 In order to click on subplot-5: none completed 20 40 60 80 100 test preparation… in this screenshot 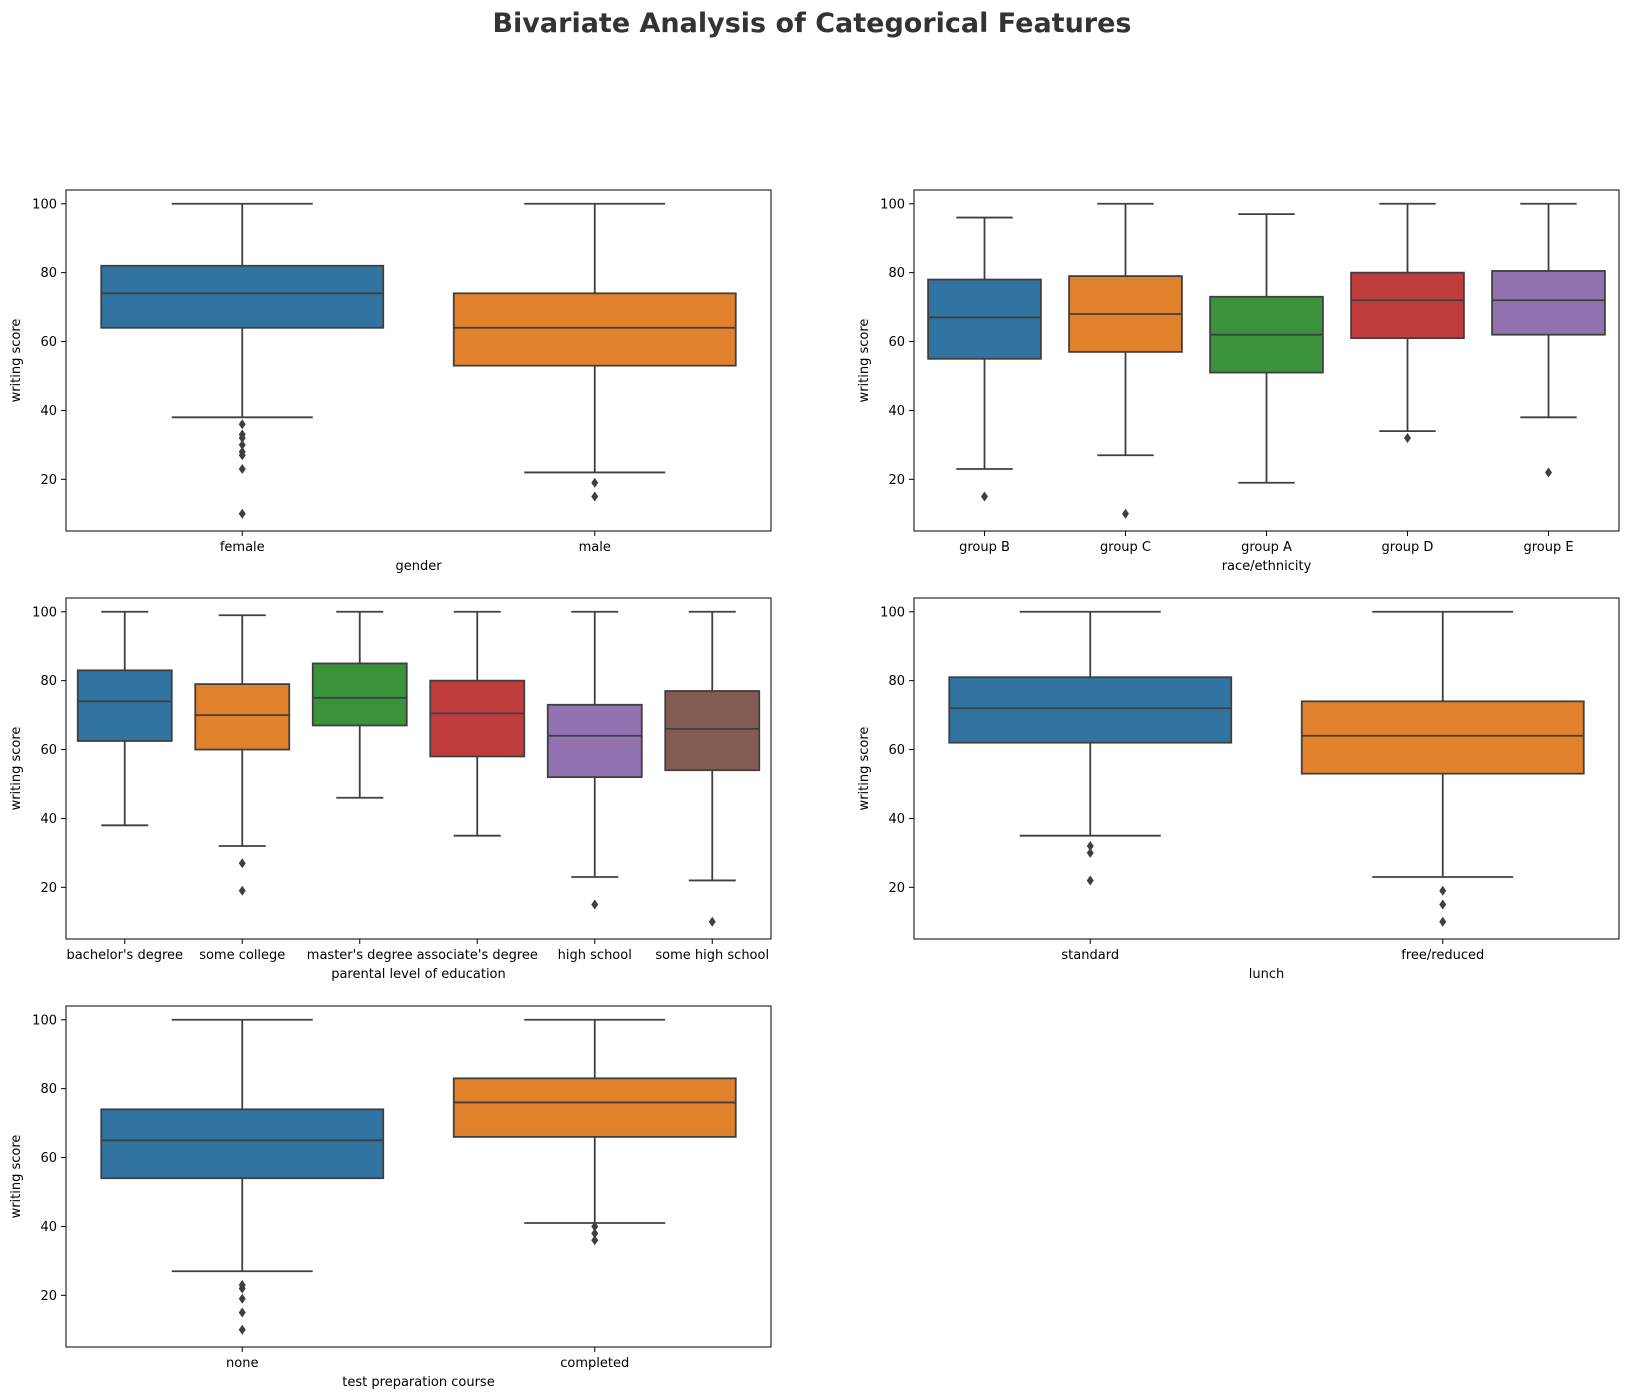, I will do `click(390, 1197)`.